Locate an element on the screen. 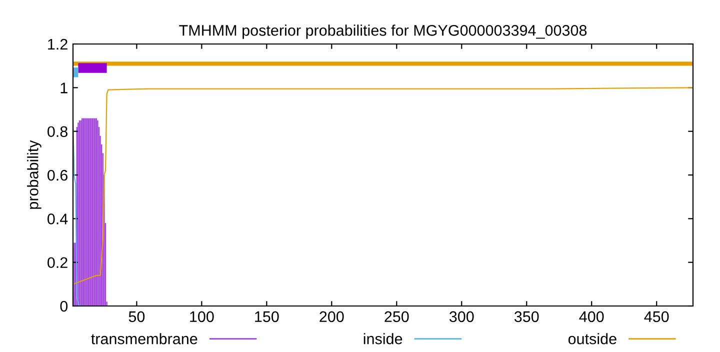 The height and width of the screenshot is (352, 720). x-tick-label: 450 is located at coordinates (656, 316).